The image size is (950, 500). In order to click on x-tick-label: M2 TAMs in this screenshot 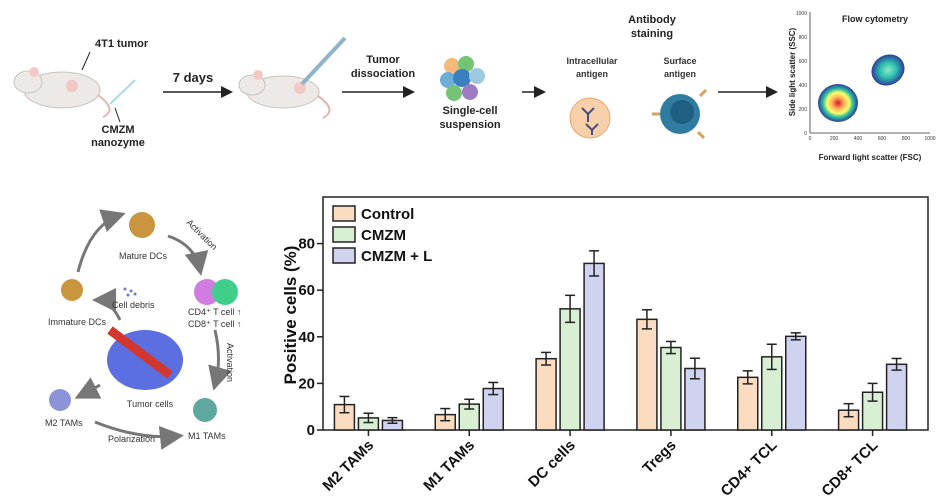, I will do `click(348, 466)`.